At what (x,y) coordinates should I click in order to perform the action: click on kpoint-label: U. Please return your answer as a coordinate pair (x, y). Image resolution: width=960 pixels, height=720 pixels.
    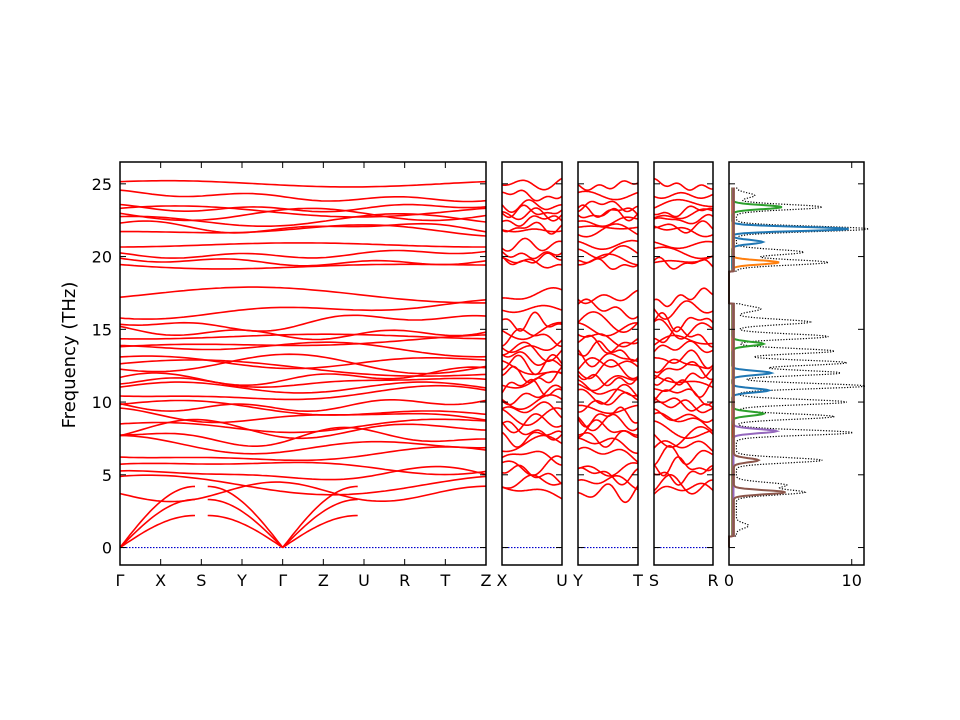
    Looking at the image, I should click on (364, 580).